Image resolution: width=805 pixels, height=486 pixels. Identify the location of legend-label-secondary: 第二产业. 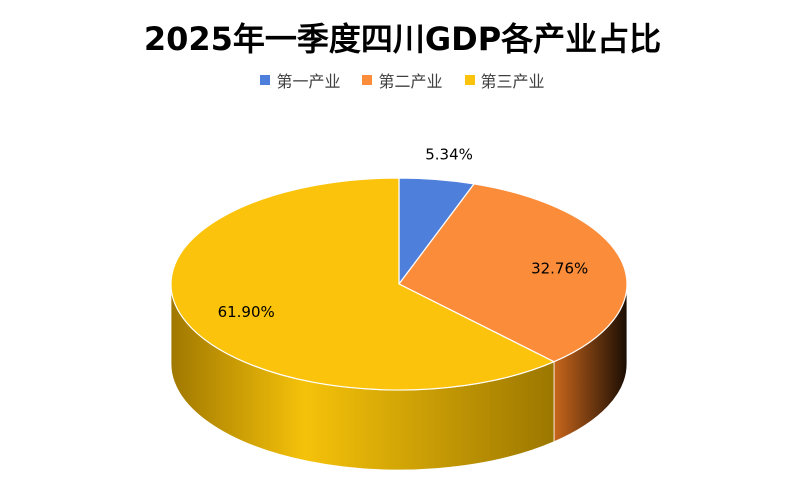
(410, 81).